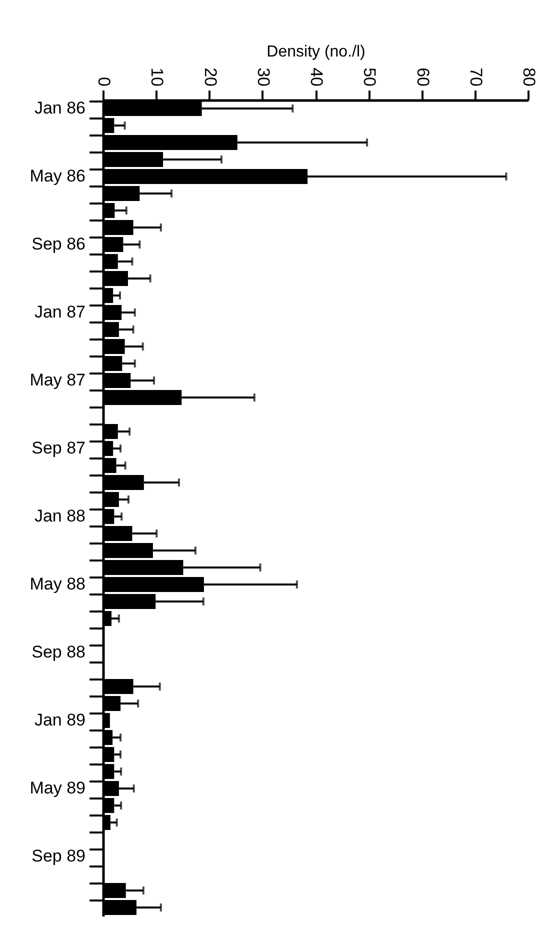 Image resolution: width=550 pixels, height=925 pixels. What do you see at coordinates (157, 77) in the screenshot?
I see `x-tick-label: 10` at bounding box center [157, 77].